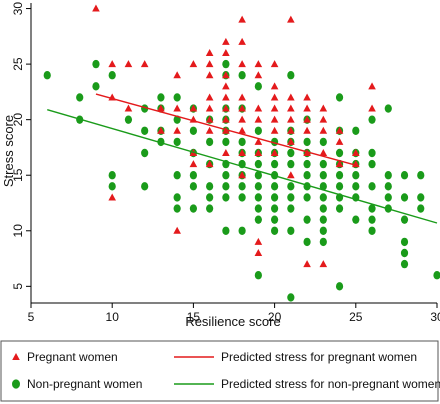 The image size is (440, 404). What do you see at coordinates (18, 9) in the screenshot?
I see `y-tick-label: 30` at bounding box center [18, 9].